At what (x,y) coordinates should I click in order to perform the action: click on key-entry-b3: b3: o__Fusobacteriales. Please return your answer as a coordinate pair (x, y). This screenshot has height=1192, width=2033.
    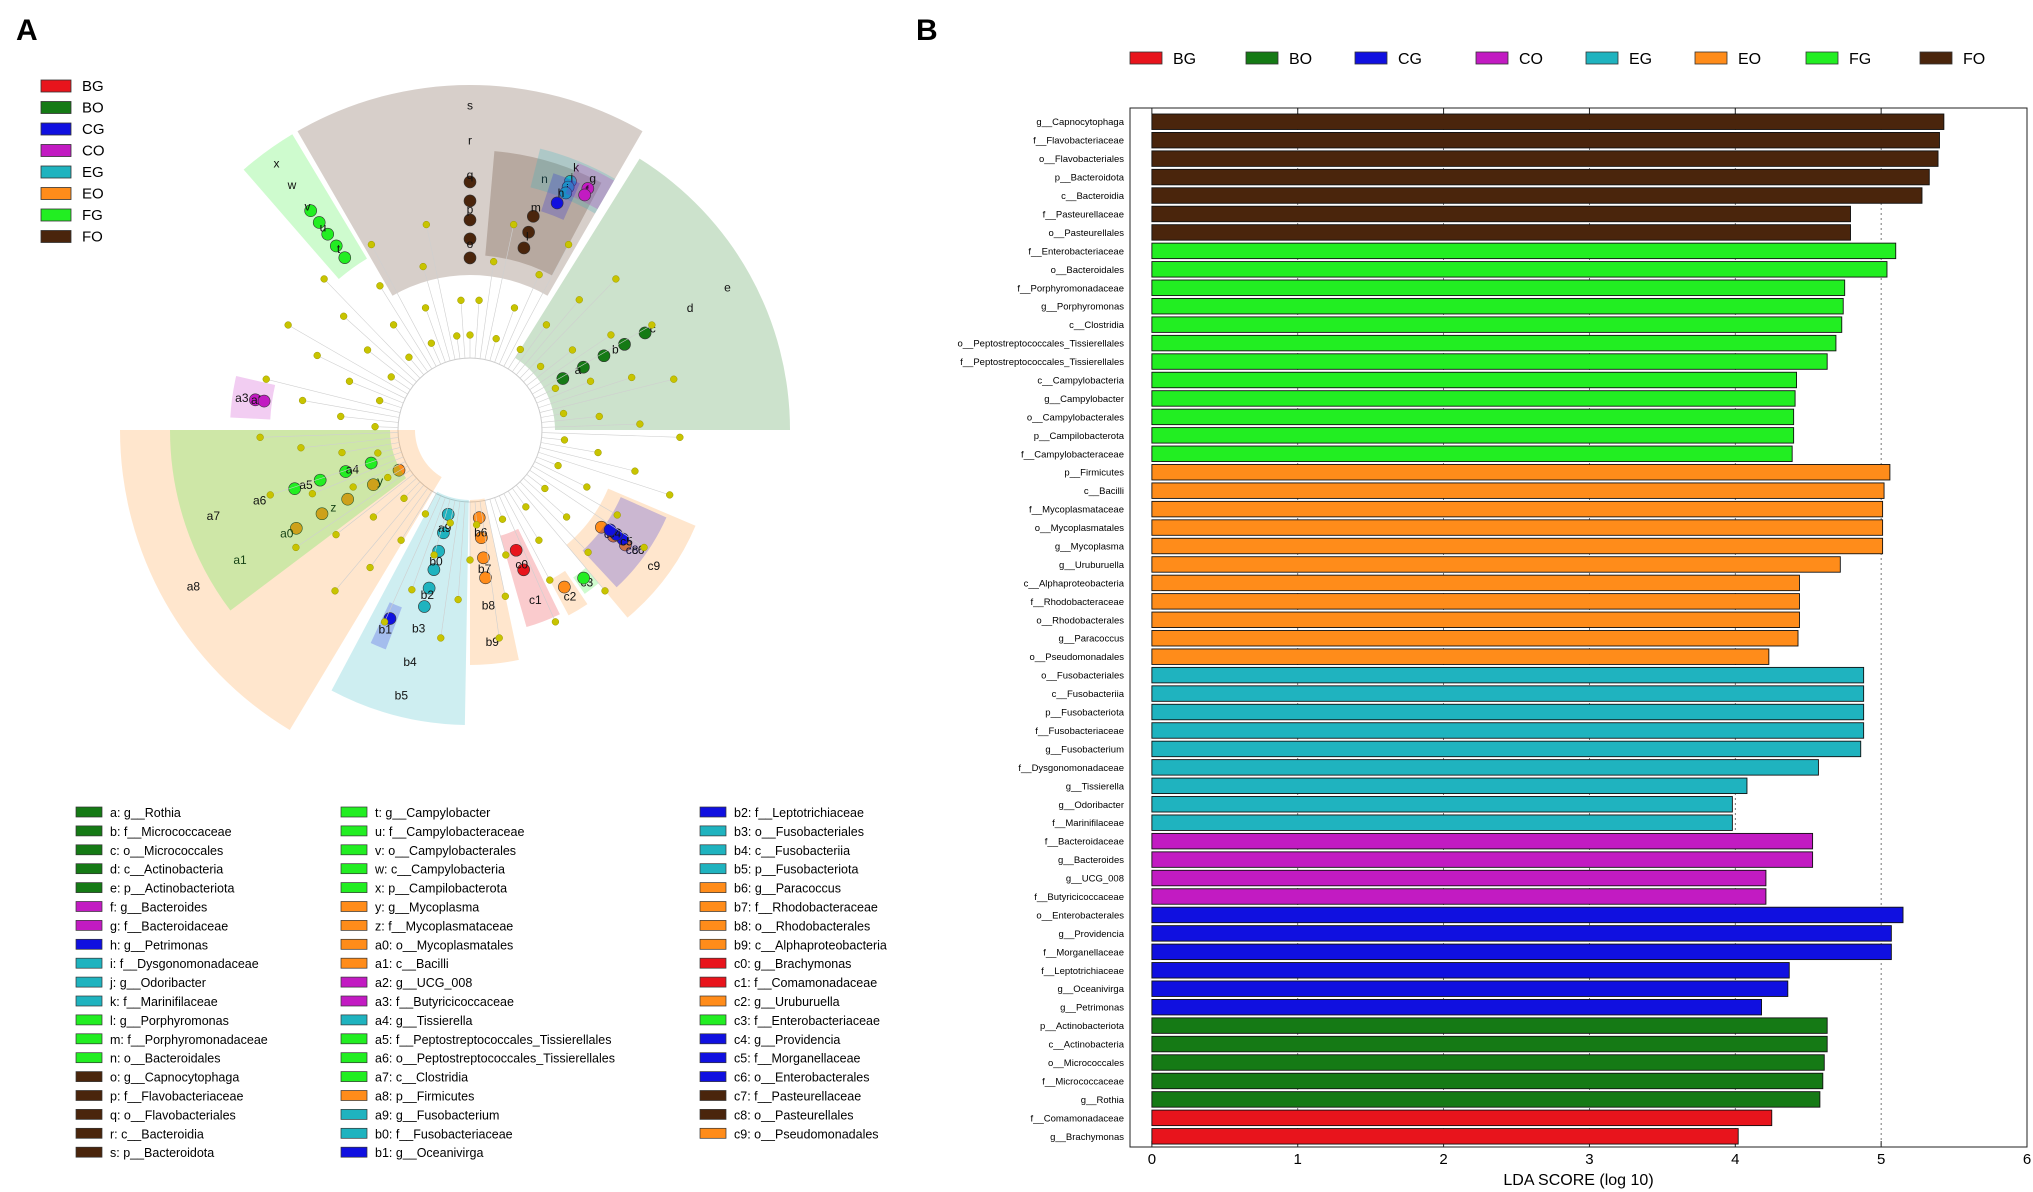
    Looking at the image, I should click on (799, 832).